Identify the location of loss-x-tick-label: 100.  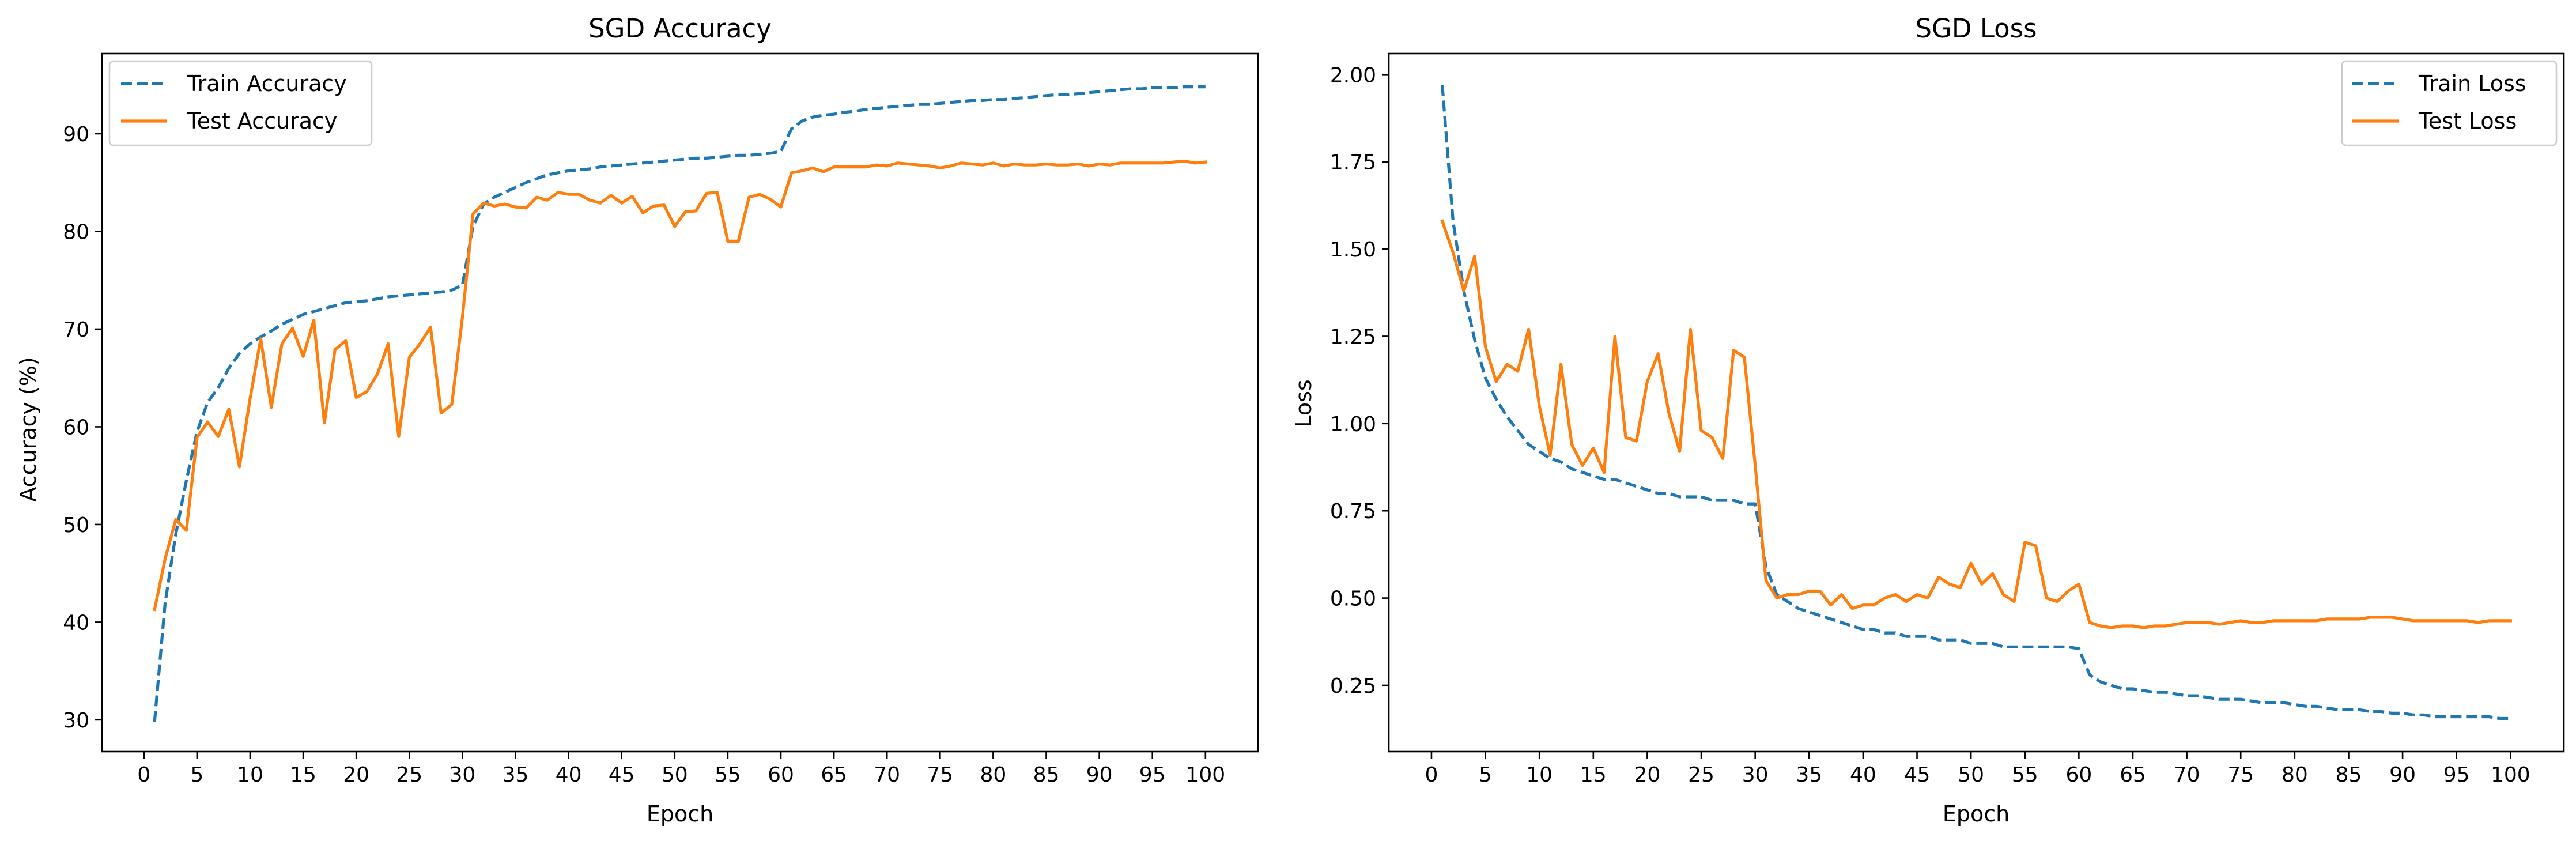
(2510, 775).